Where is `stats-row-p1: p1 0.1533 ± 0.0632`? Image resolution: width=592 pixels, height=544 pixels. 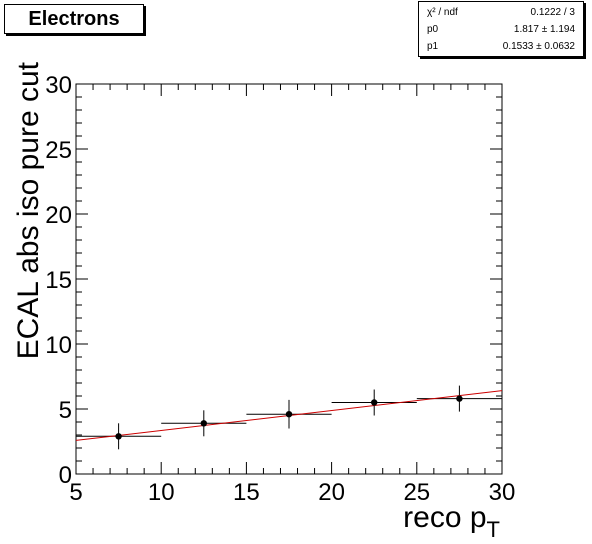 stats-row-p1: p1 0.1533 ± 0.0632 is located at coordinates (501, 47).